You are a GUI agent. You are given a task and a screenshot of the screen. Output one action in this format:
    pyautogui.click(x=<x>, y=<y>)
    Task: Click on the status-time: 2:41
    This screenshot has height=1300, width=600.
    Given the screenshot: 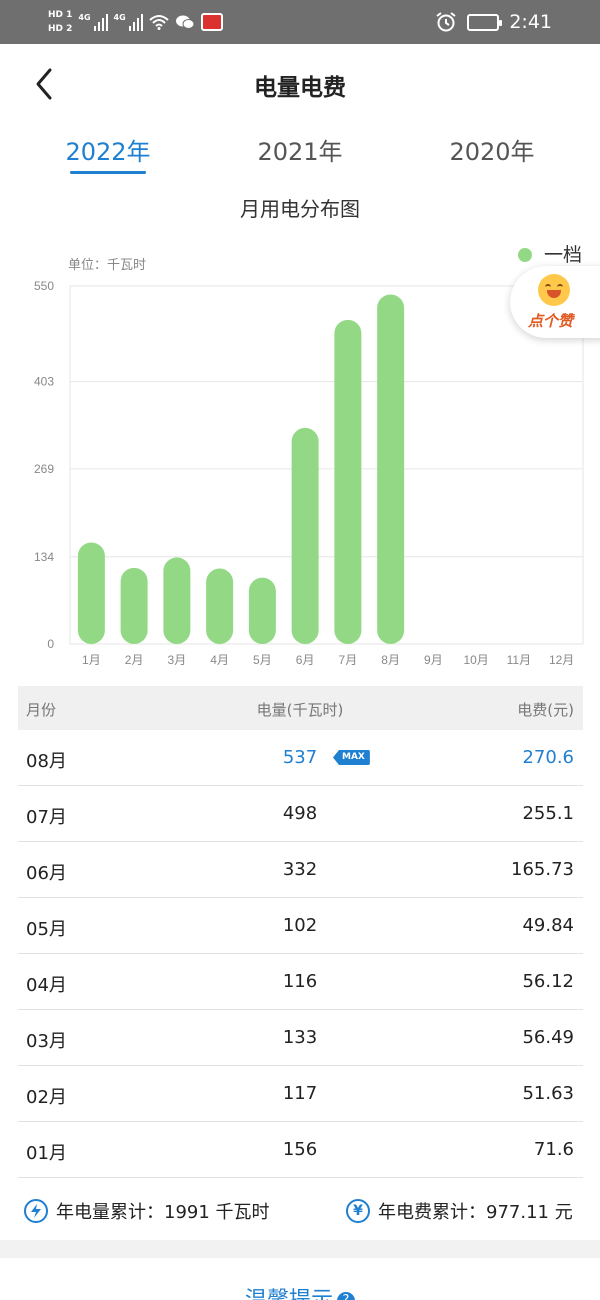 What is the action you would take?
    pyautogui.click(x=530, y=22)
    